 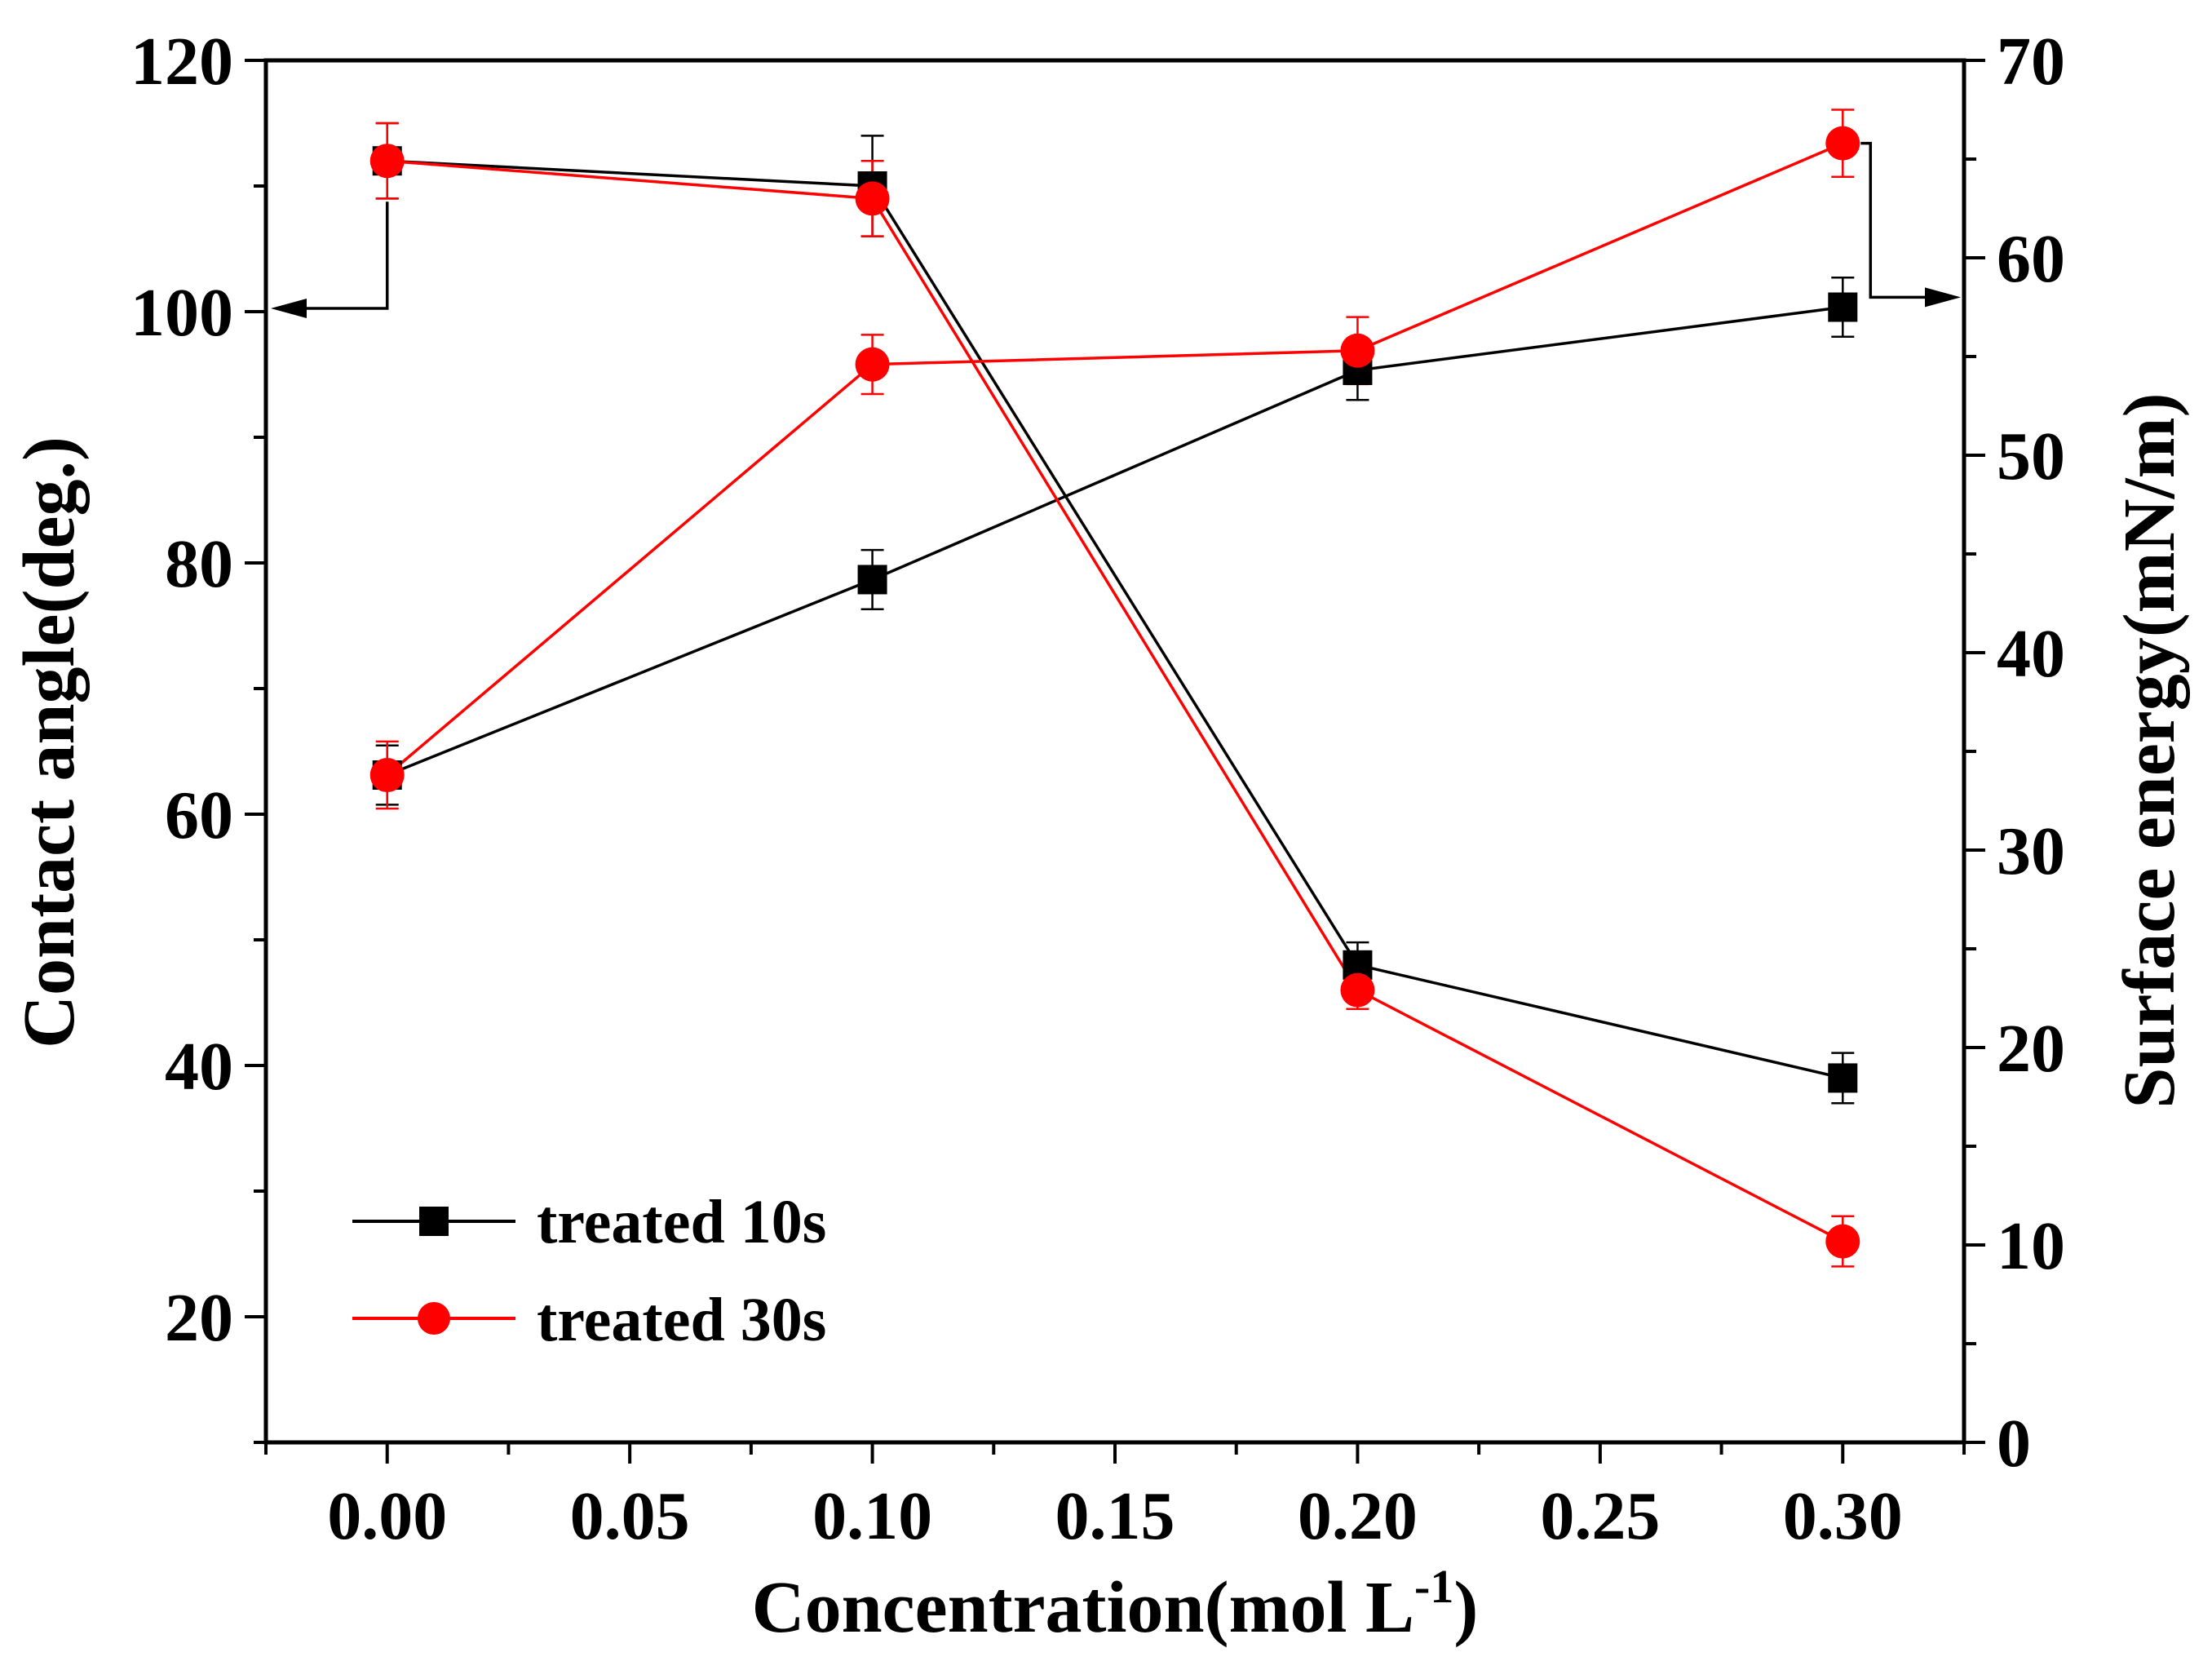 What do you see at coordinates (1893, 220) in the screenshot?
I see `right-axis-arrow-line` at bounding box center [1893, 220].